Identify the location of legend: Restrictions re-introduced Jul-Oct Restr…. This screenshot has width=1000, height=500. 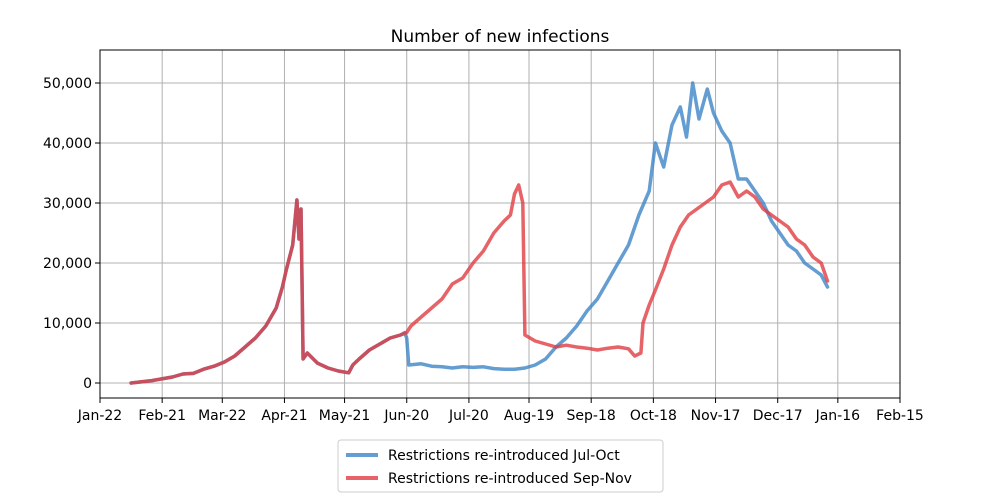
(500, 466).